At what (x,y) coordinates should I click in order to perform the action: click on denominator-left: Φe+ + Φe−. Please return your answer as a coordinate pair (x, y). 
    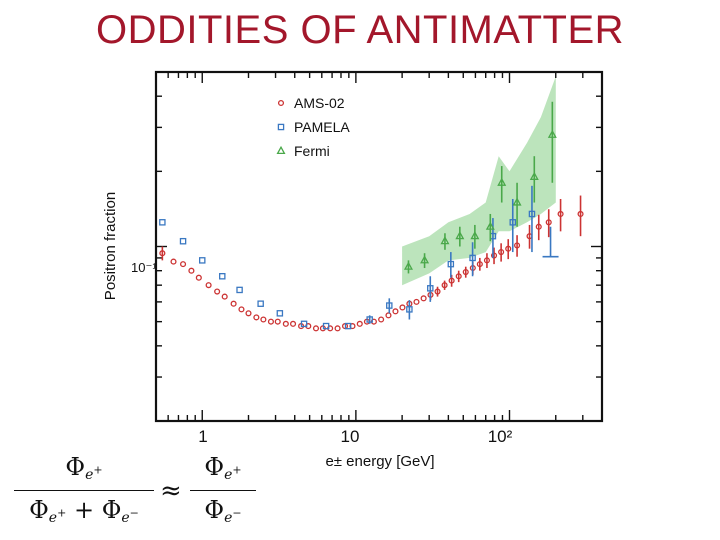
    Looking at the image, I should click on (84, 511).